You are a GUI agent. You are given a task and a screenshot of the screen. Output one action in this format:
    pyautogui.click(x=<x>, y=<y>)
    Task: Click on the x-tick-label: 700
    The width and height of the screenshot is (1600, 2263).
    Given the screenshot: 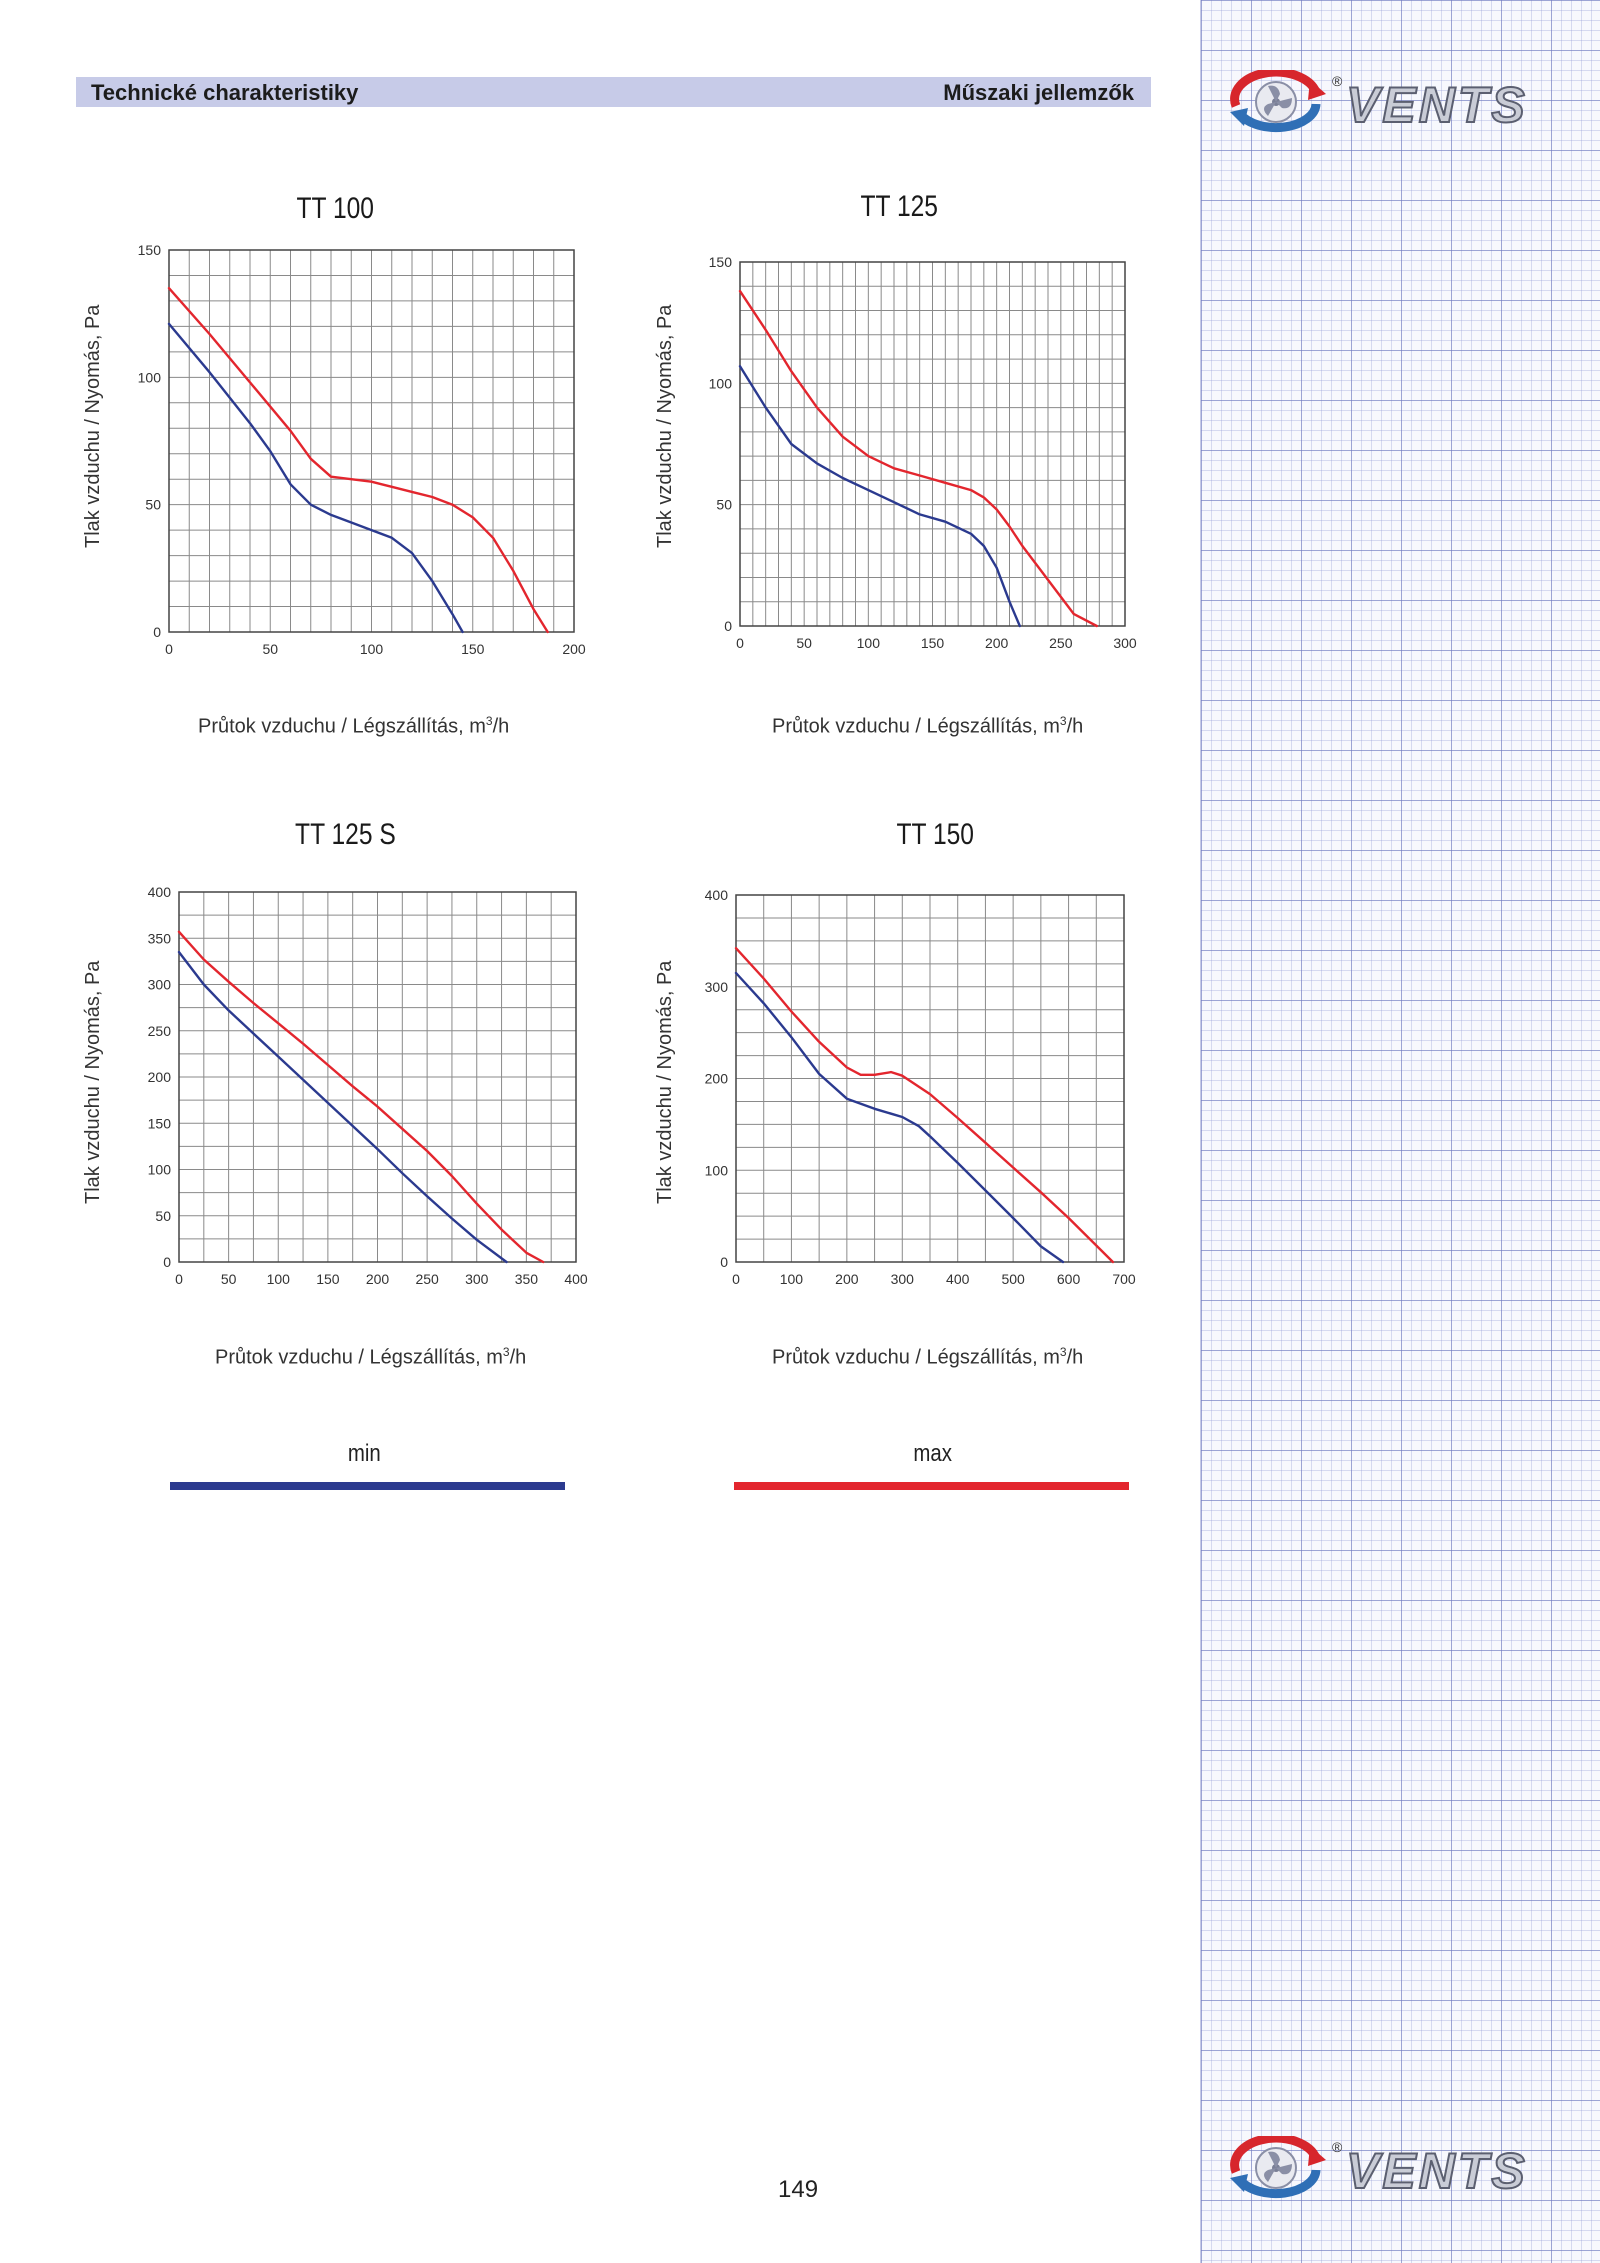 What is the action you would take?
    pyautogui.click(x=1124, y=1279)
    